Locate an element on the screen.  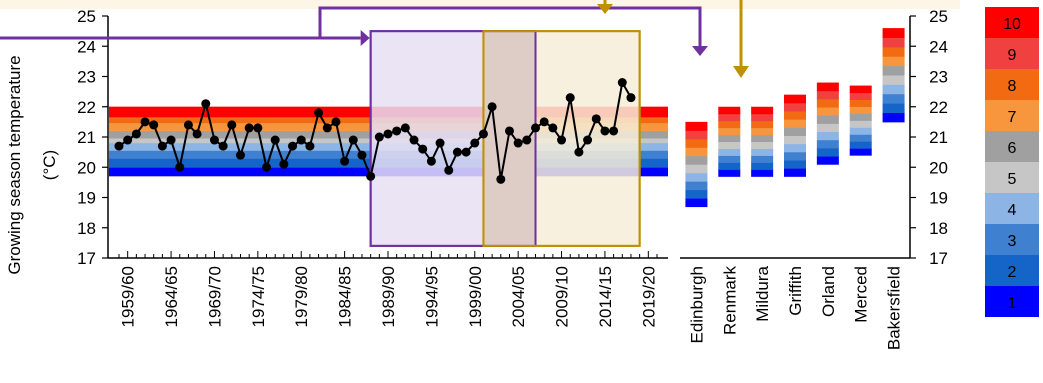
location-label: Orland is located at coordinates (828, 291).